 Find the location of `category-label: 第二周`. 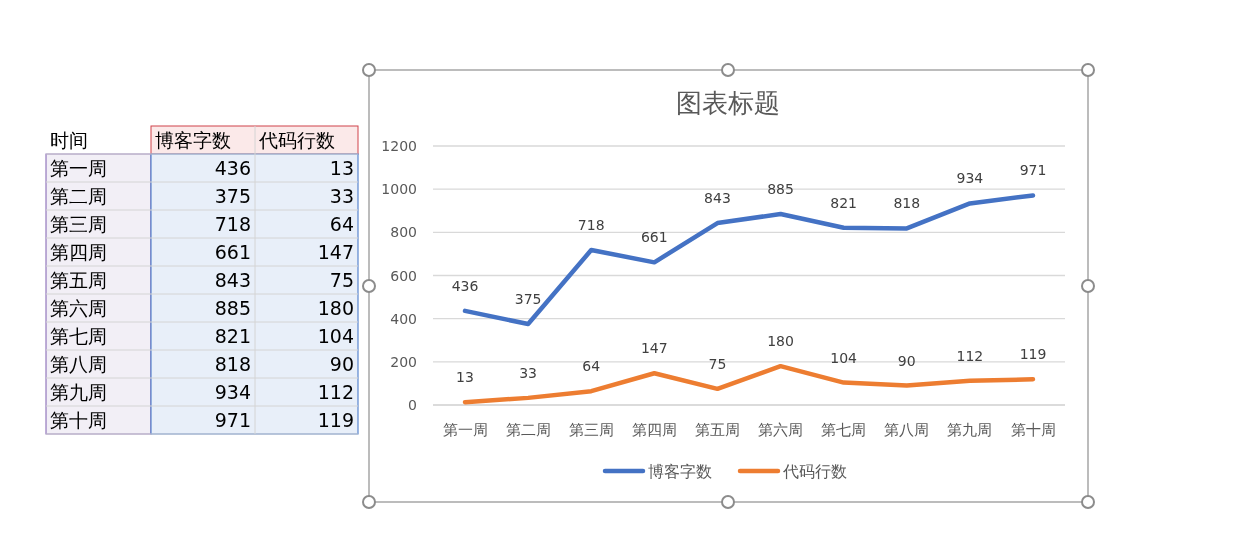

category-label: 第二周 is located at coordinates (78, 196).